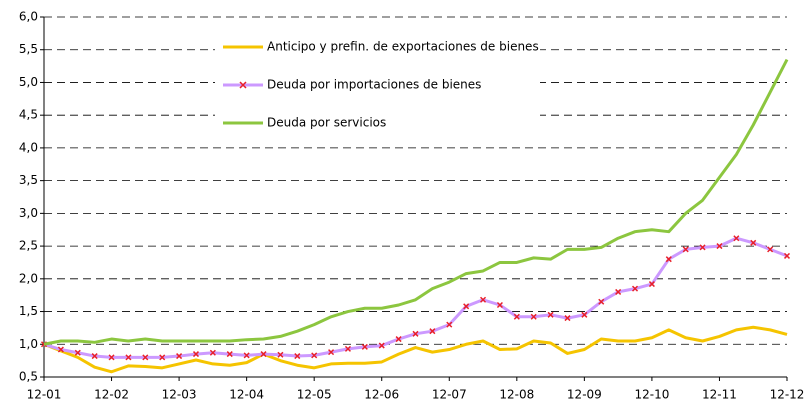 The image size is (809, 406). What do you see at coordinates (651, 395) in the screenshot?
I see `x-tick-label: 12-10` at bounding box center [651, 395].